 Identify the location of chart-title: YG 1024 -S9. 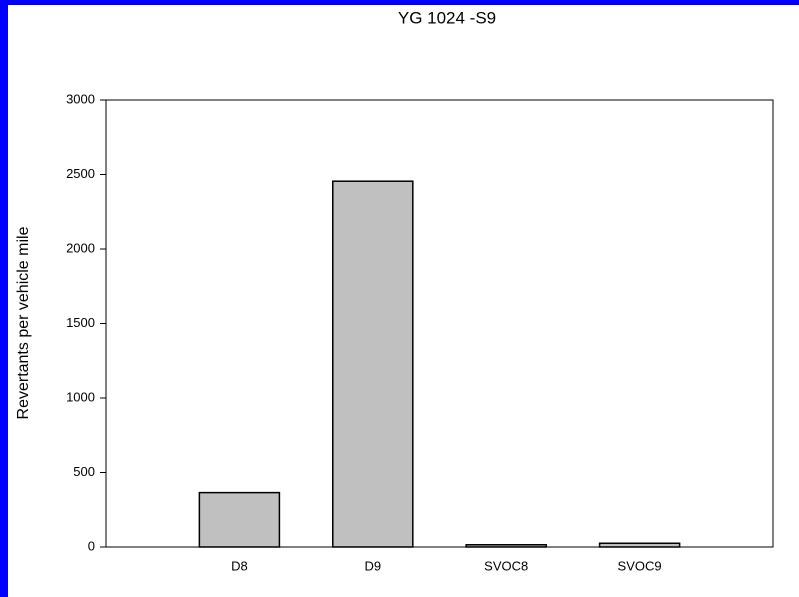
(447, 17).